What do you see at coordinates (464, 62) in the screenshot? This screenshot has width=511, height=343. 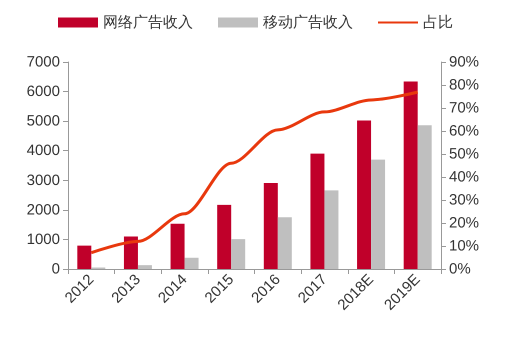 I see `y2-tick-label: 90%` at bounding box center [464, 62].